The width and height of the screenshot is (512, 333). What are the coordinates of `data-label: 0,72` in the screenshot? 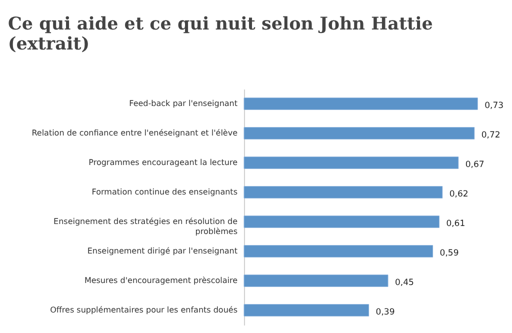 It's located at (490, 135).